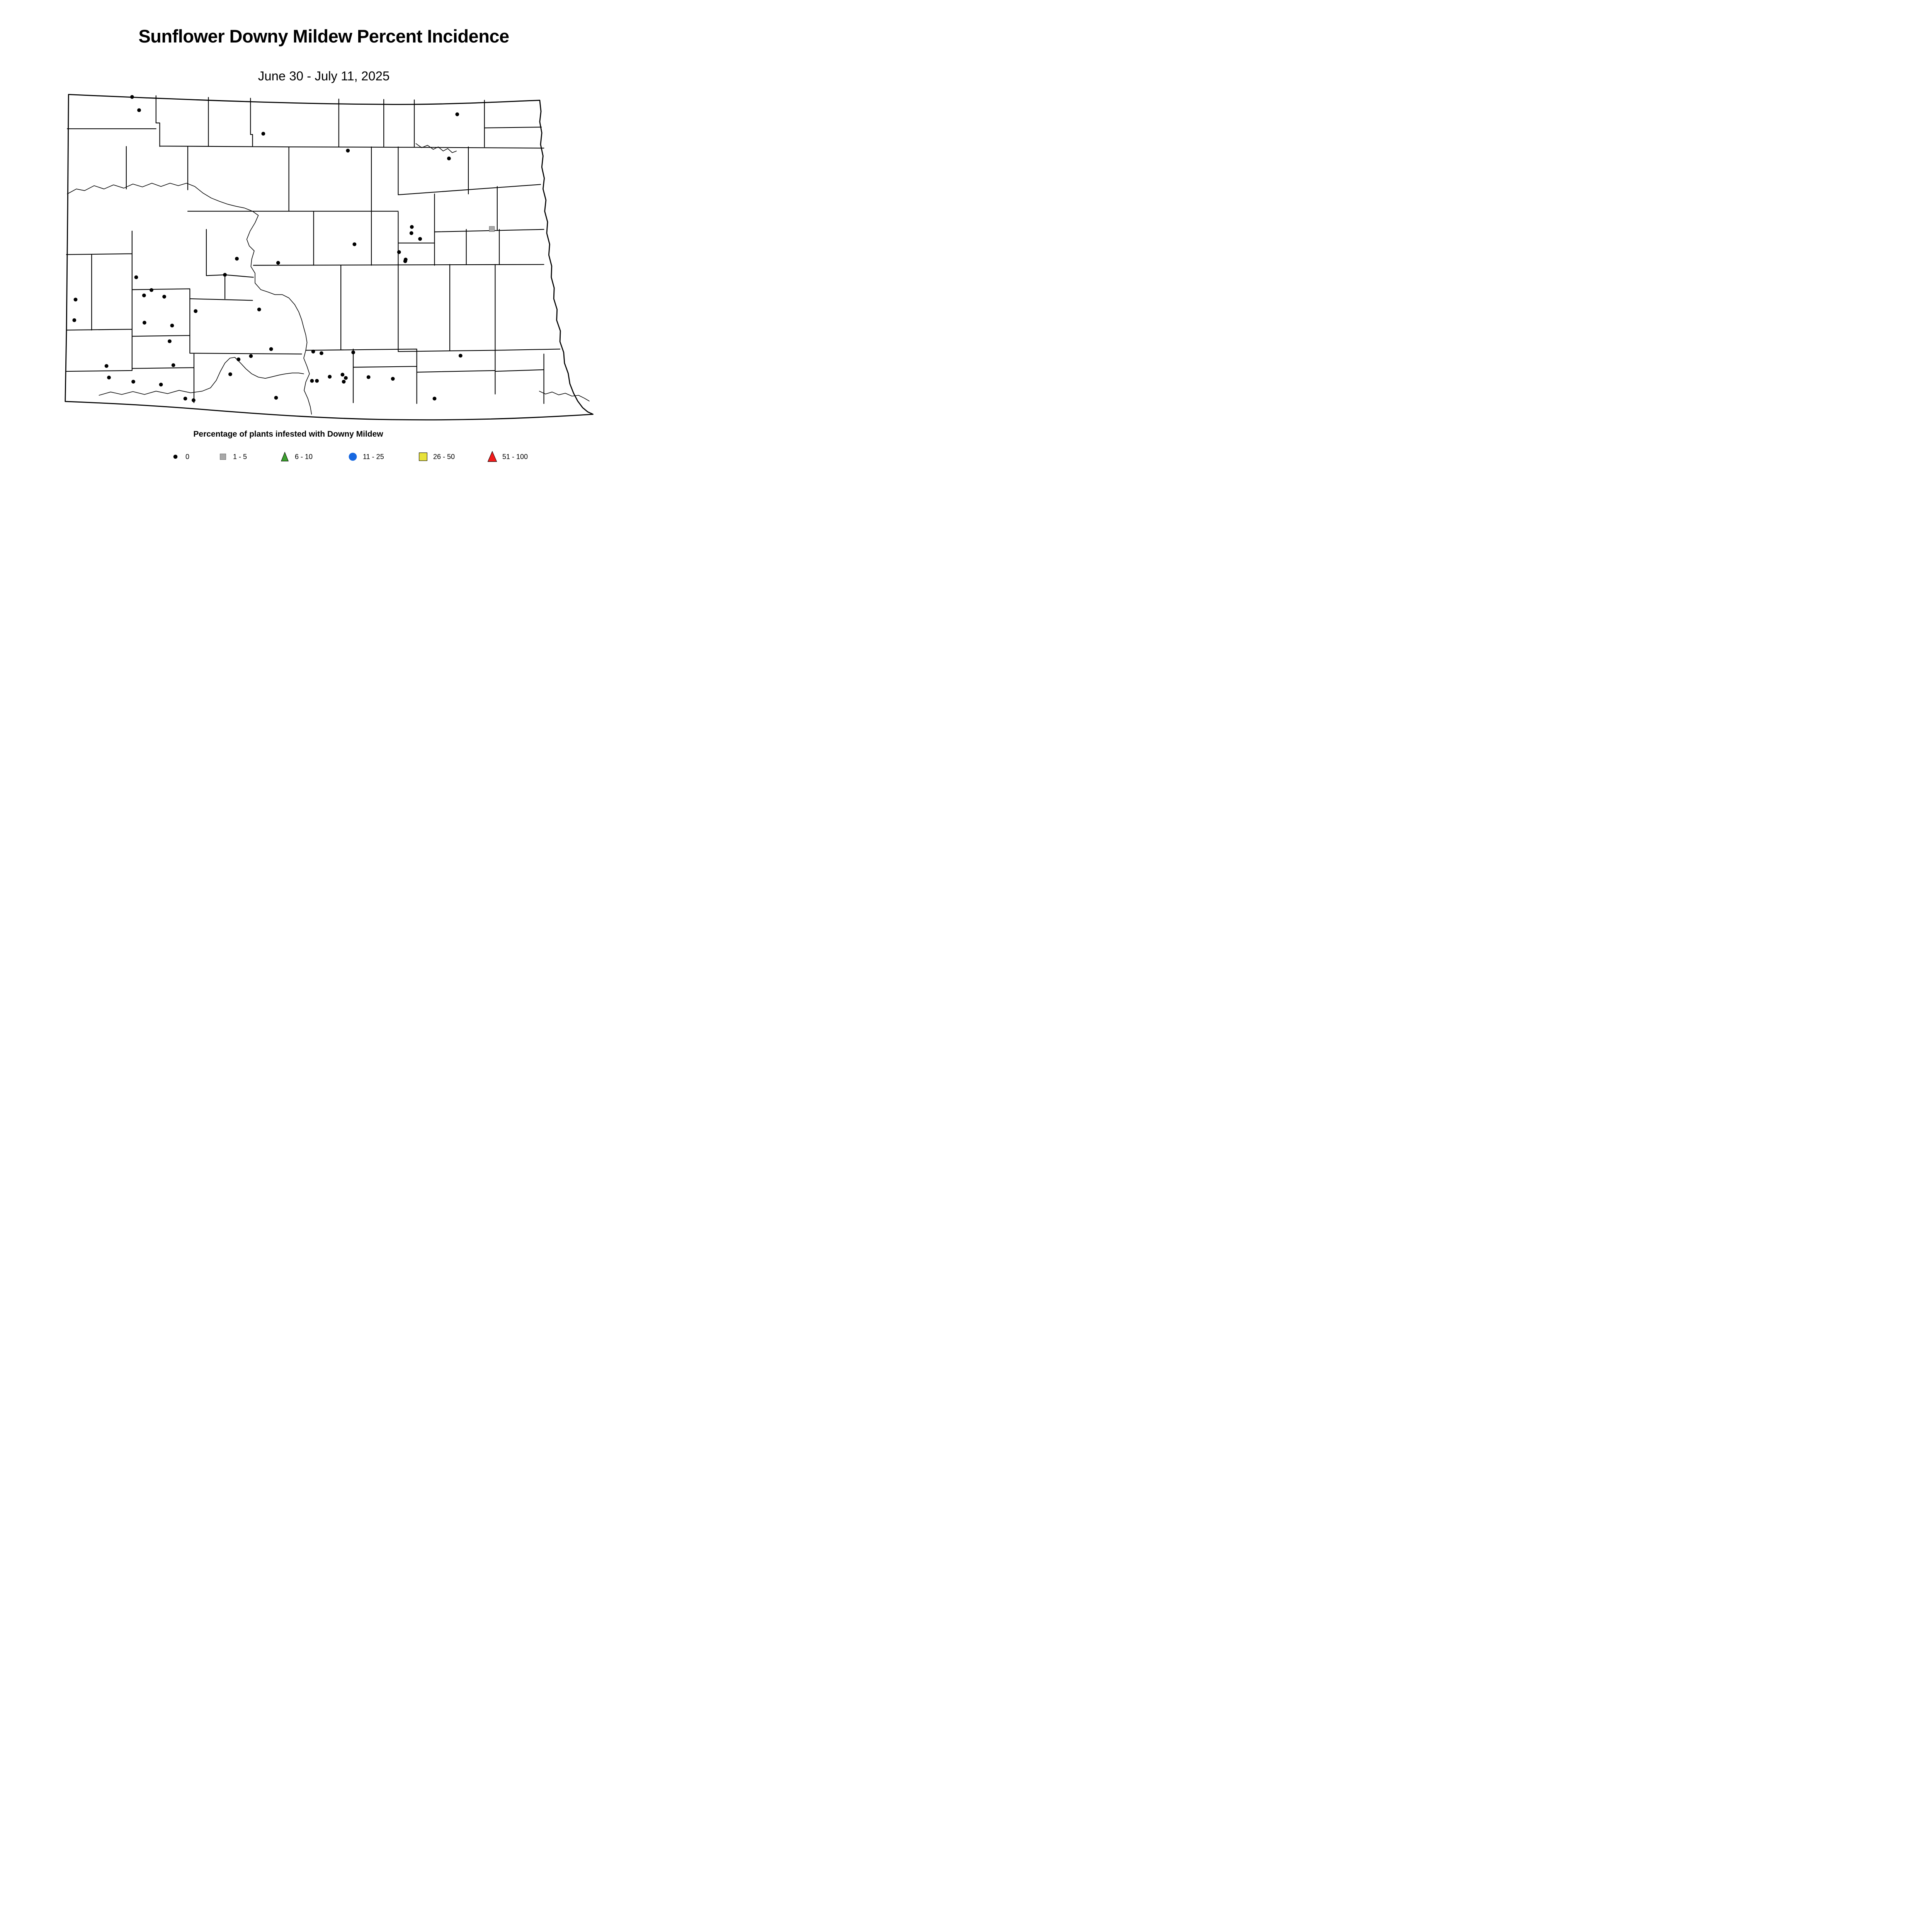 This screenshot has width=1932, height=1932. Describe the element at coordinates (335, 206) in the screenshot. I see `county-borders-central` at that location.